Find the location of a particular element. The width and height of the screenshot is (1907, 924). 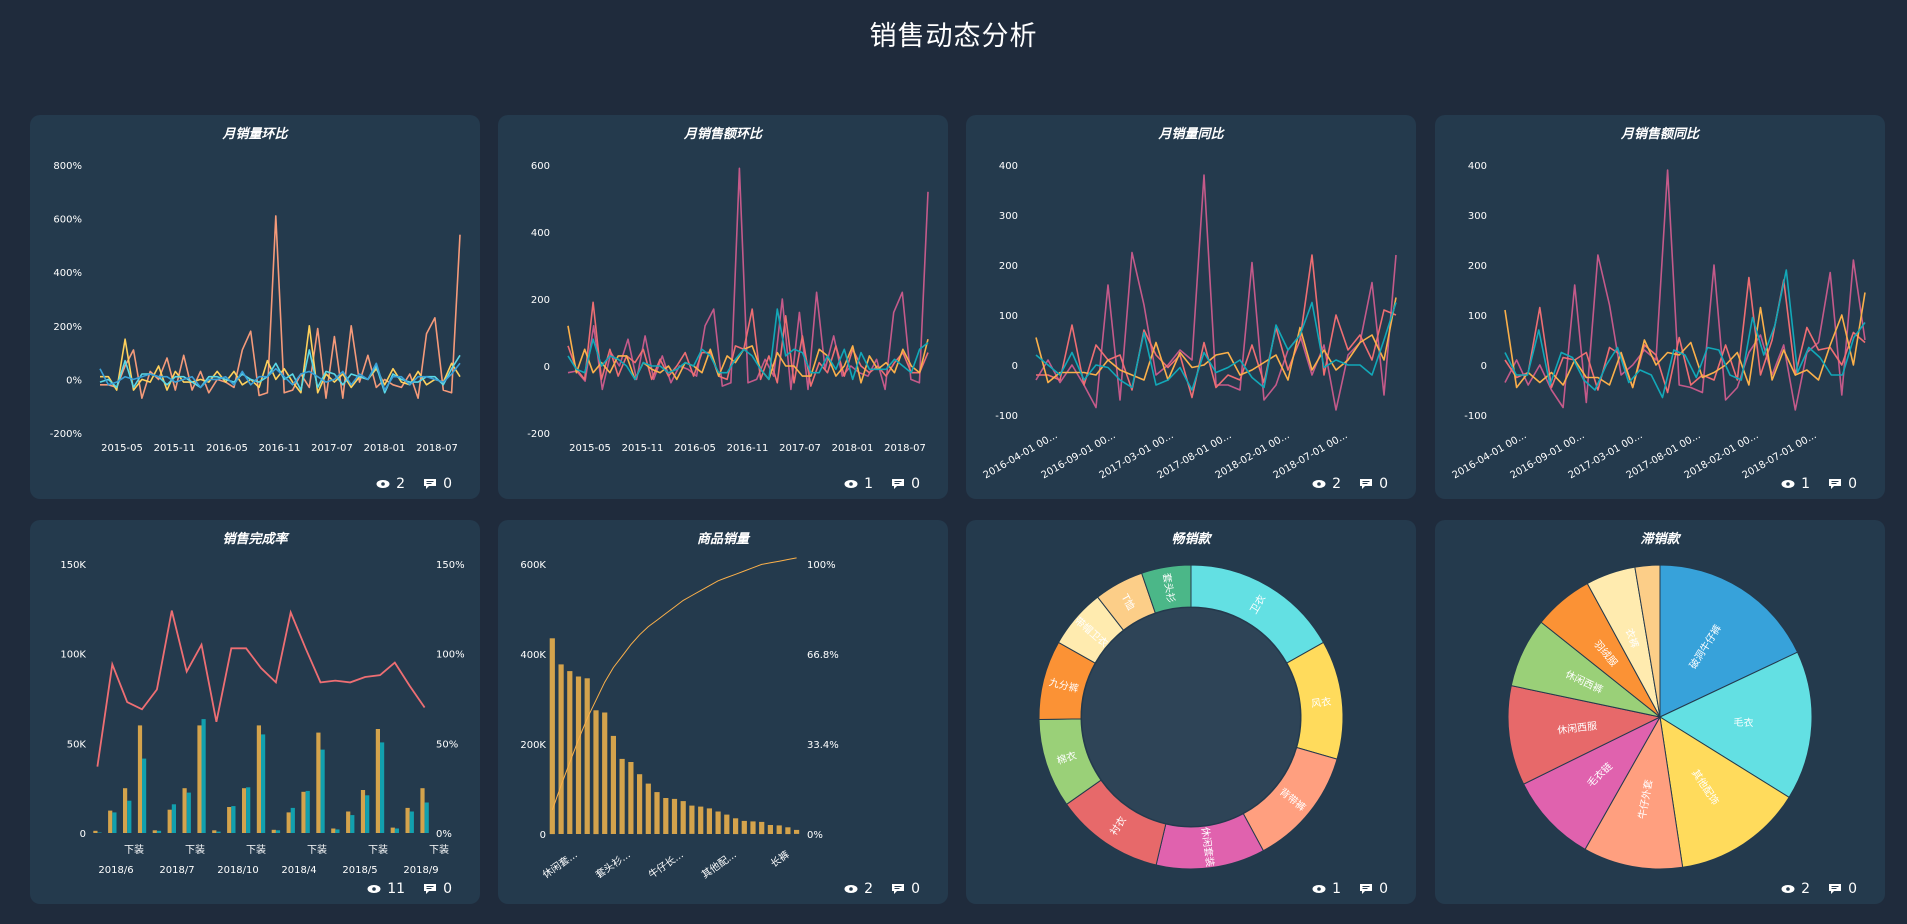

cumulative-line is located at coordinates (674, 683).